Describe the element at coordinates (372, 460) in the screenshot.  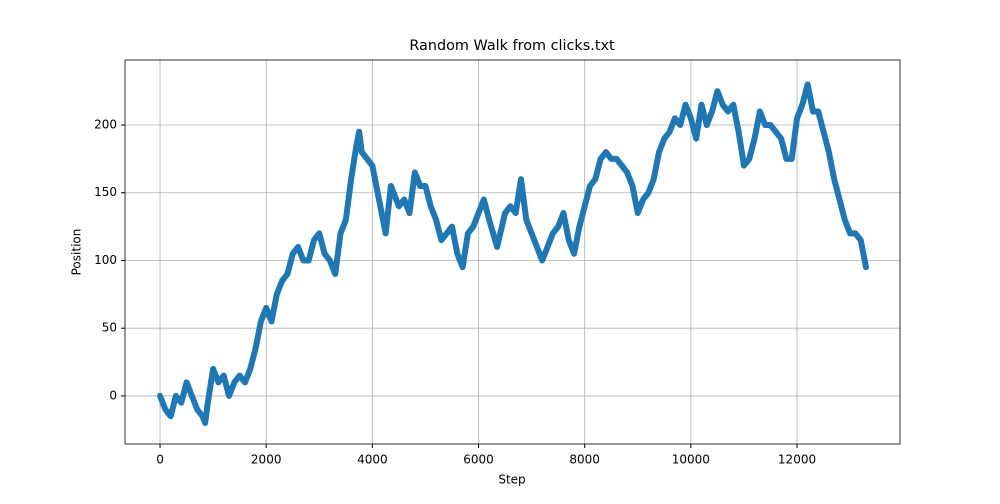
I see `x-tick-label: 4000` at that location.